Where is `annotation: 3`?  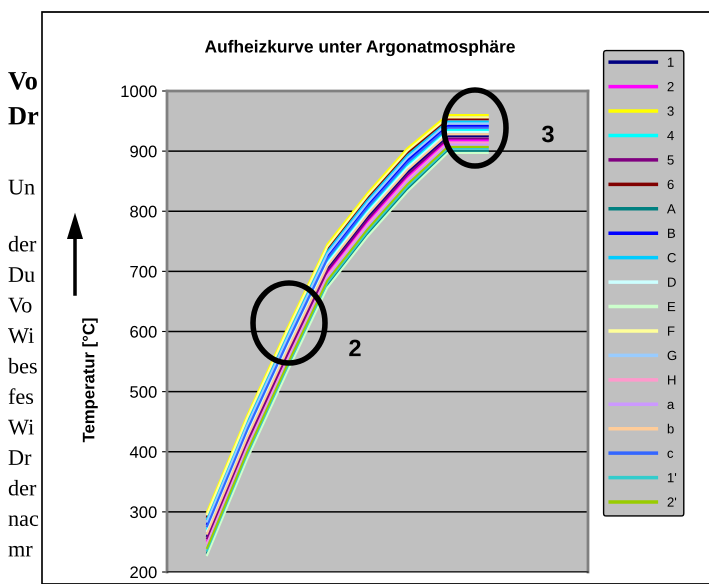 annotation: 3 is located at coordinates (548, 134).